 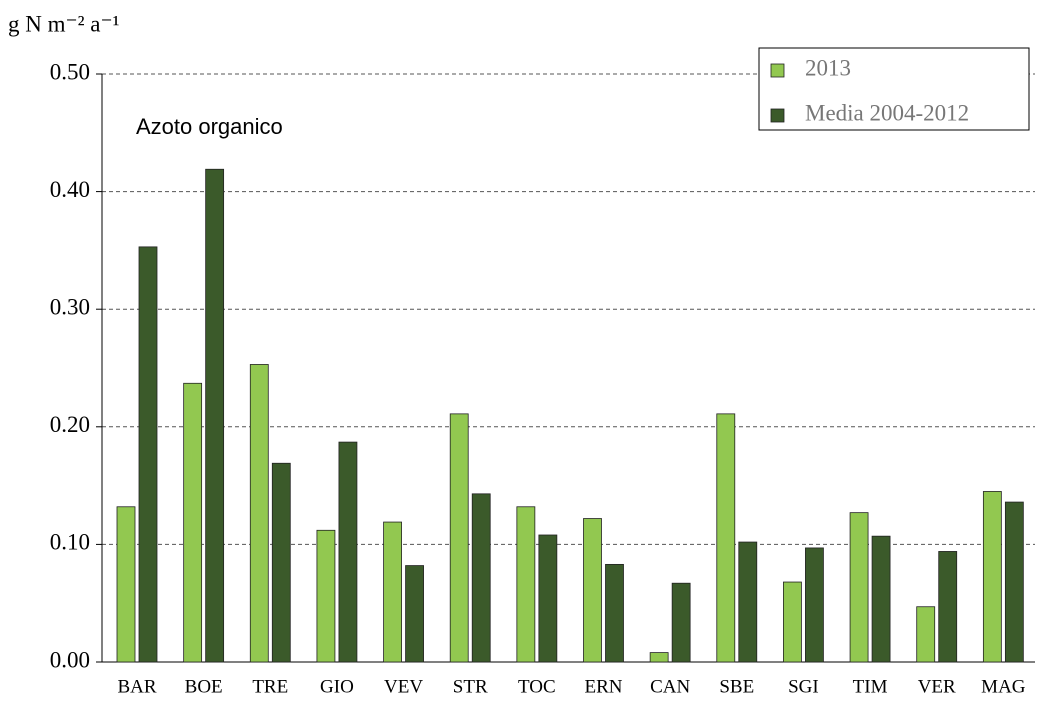 I want to click on y-axis-label: g N m⁻² a⁻¹, so click(x=64, y=23).